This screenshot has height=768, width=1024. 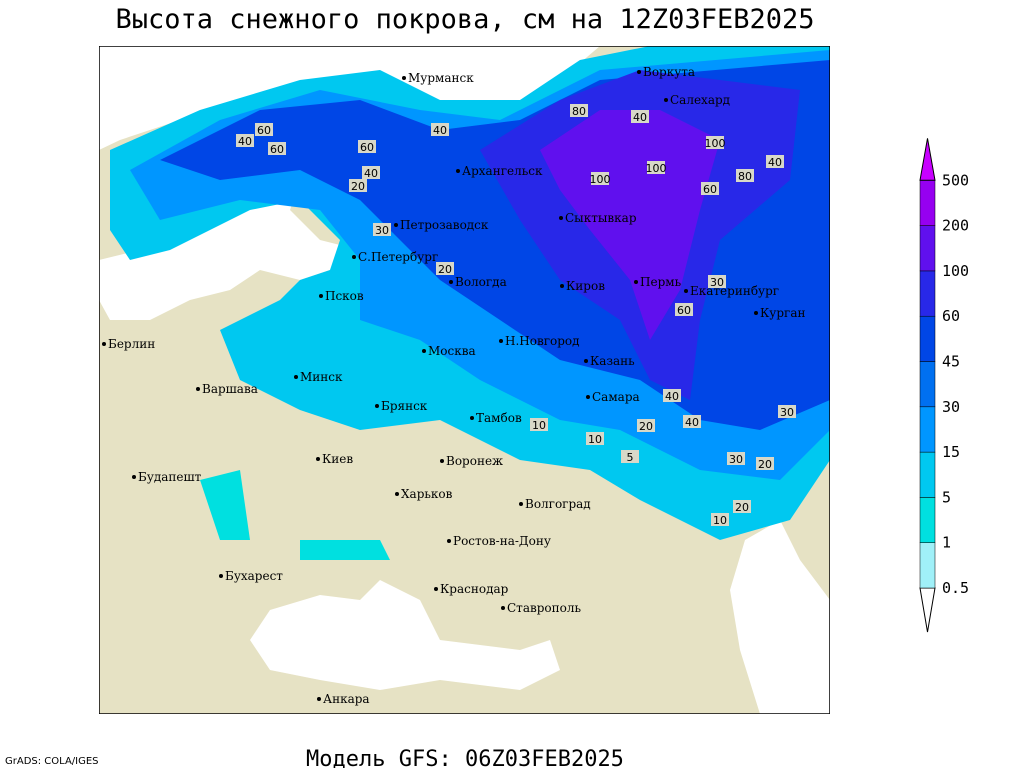 I want to click on contour-label: 5, so click(x=630, y=457).